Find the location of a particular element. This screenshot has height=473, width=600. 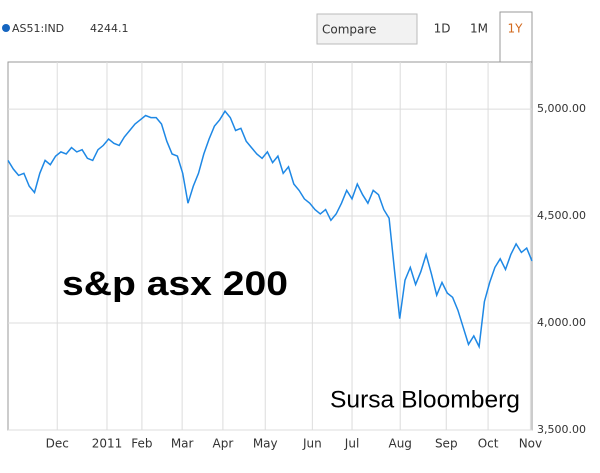

x-tick-label: Nov is located at coordinates (530, 444).